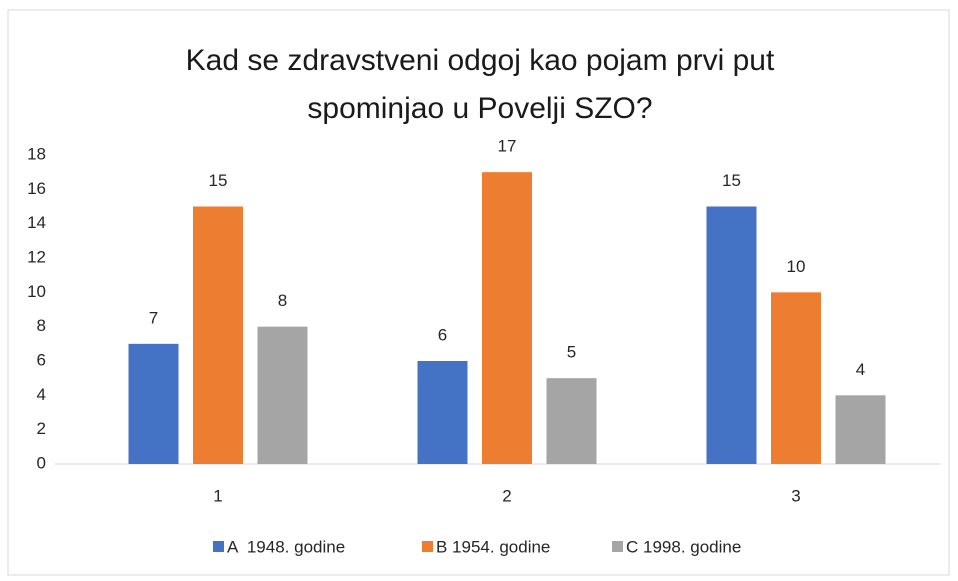 Image resolution: width=958 pixels, height=581 pixels. I want to click on y-tick-label: 4, so click(41, 394).